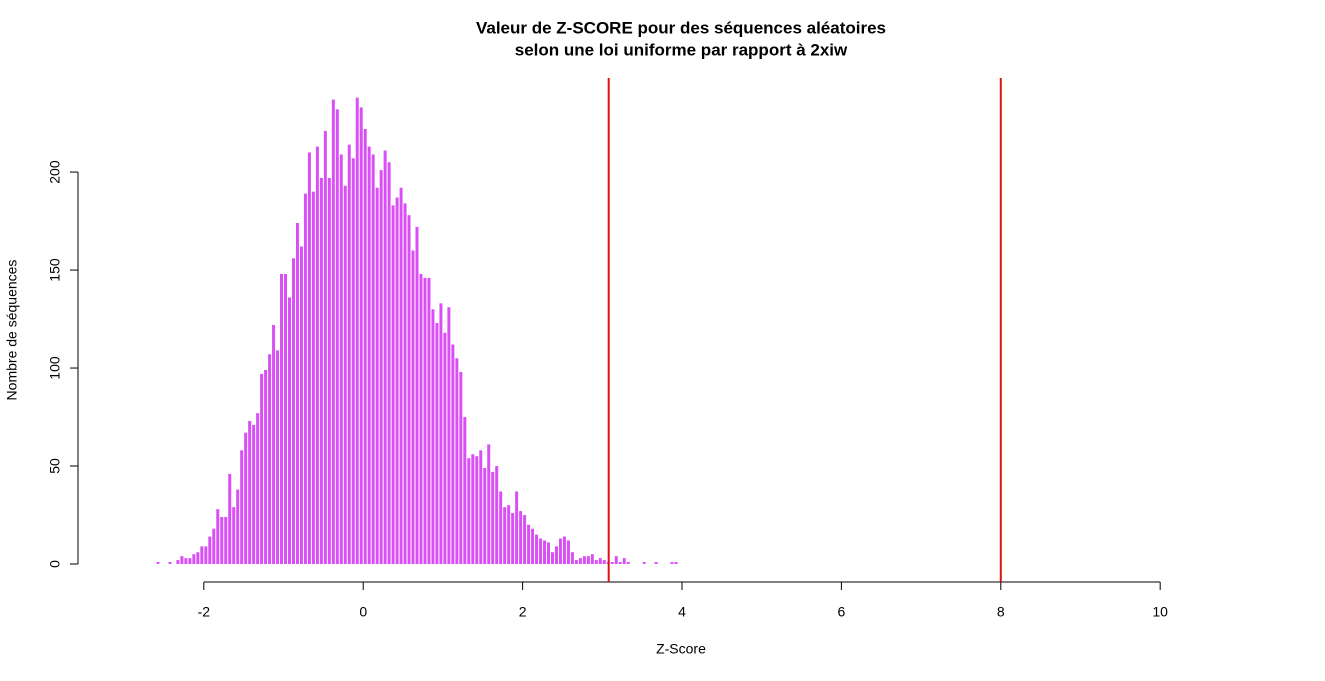  Describe the element at coordinates (55, 564) in the screenshot. I see `y-tick-label: 0` at that location.